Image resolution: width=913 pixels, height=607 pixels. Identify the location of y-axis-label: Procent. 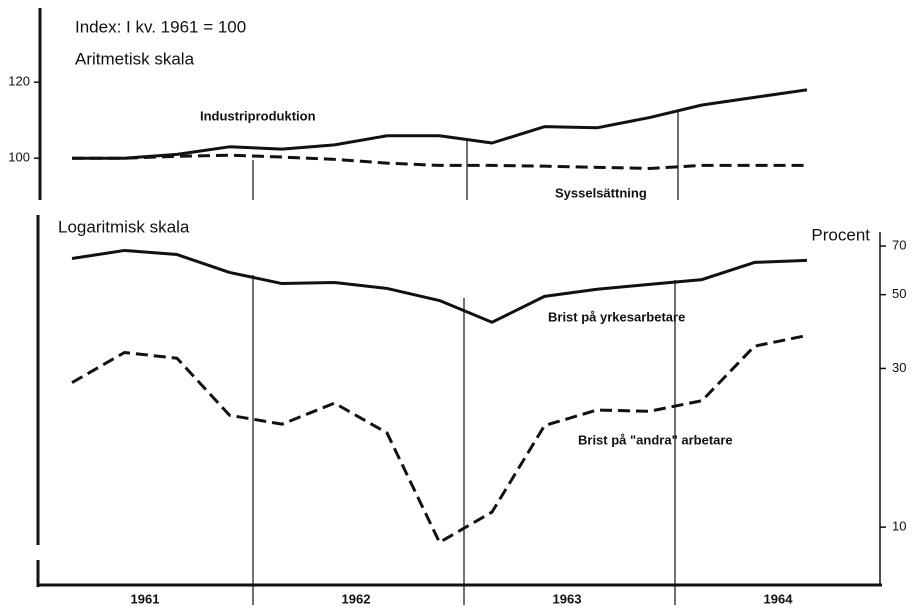
(840, 234).